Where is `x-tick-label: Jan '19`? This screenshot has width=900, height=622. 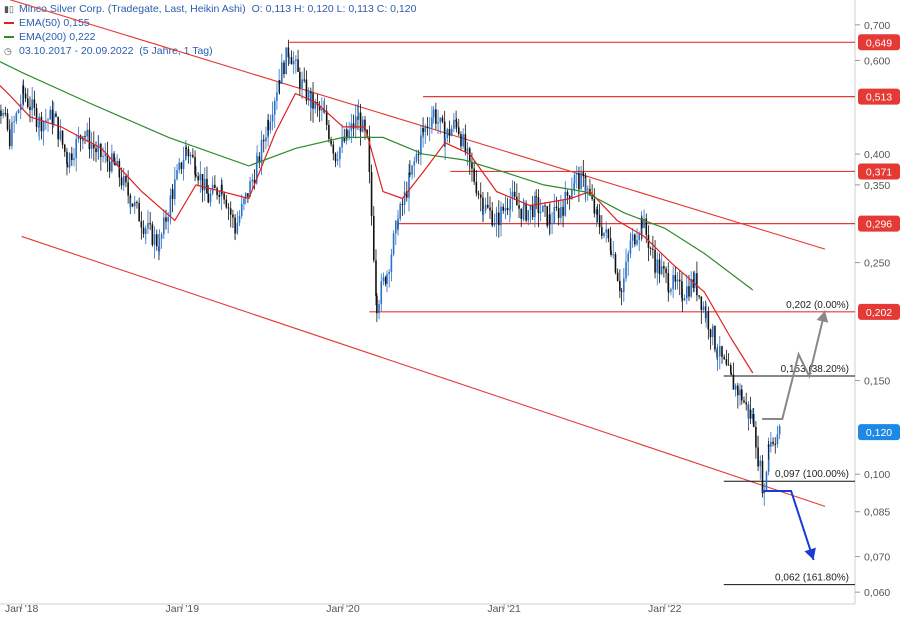
x-tick-label: Jan '19 is located at coordinates (183, 609).